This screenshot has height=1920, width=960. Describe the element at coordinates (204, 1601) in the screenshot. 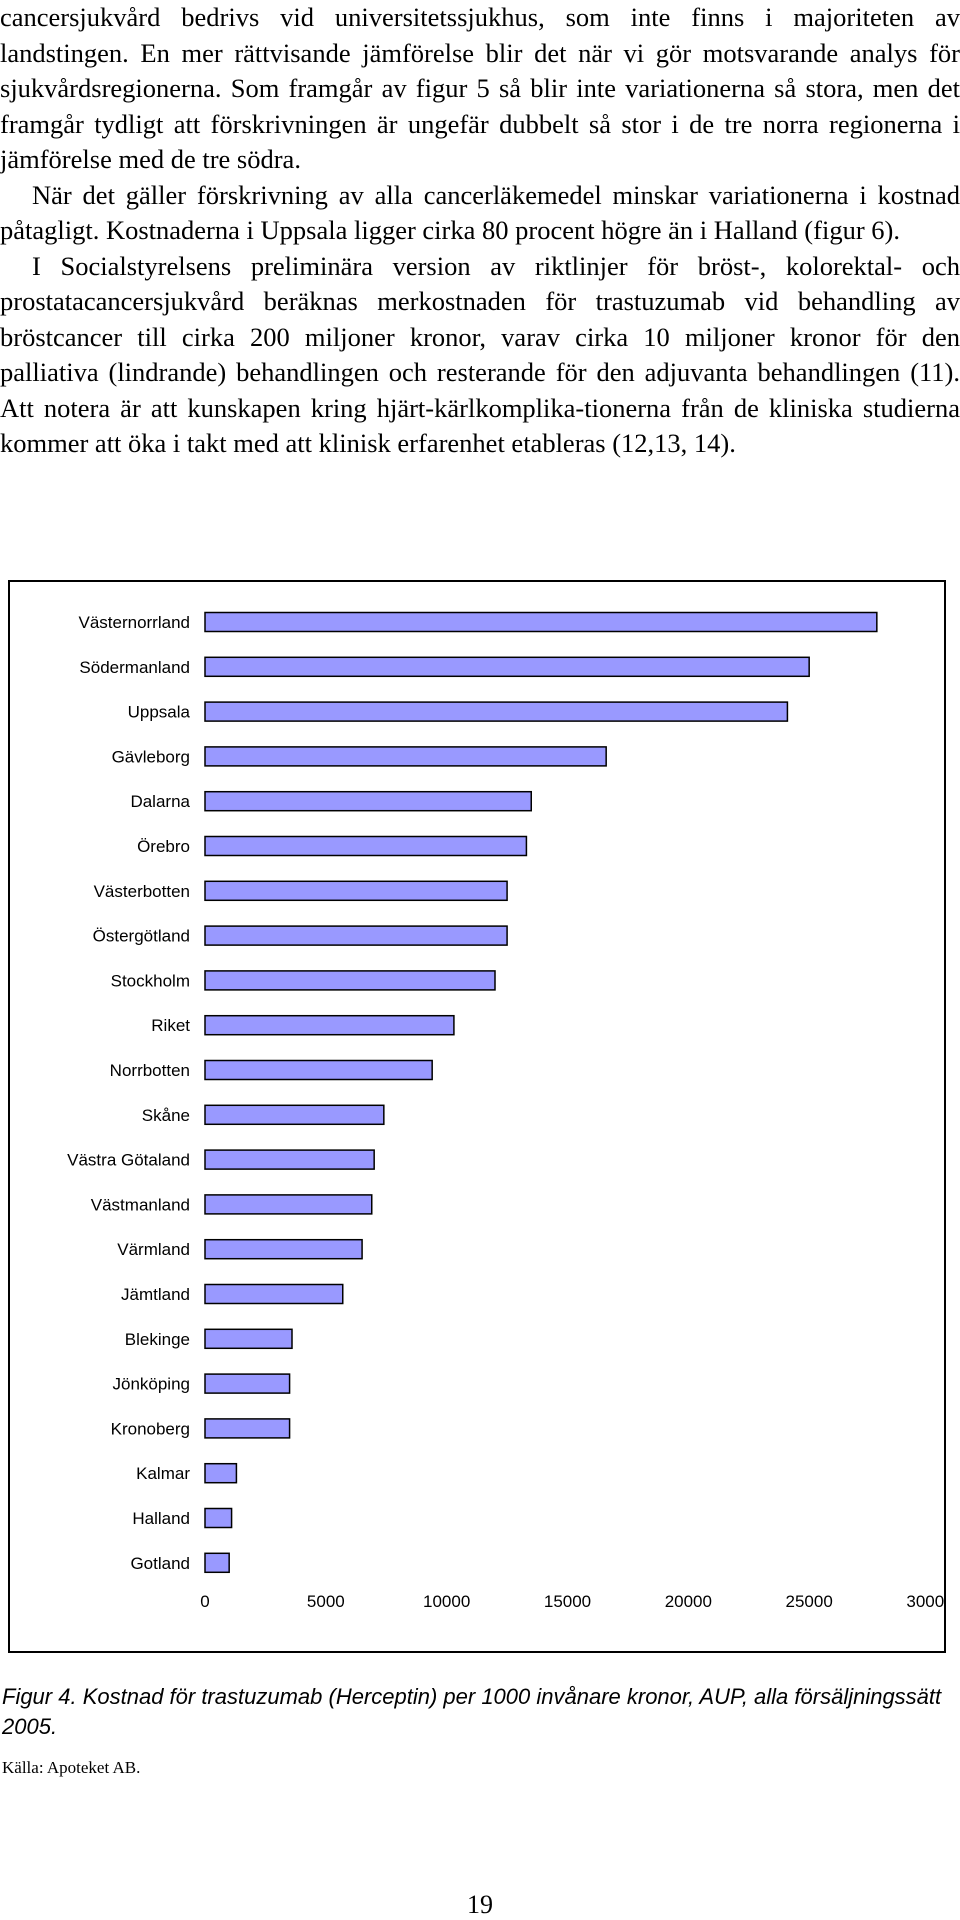

I see `x-tick-label: 0` at that location.